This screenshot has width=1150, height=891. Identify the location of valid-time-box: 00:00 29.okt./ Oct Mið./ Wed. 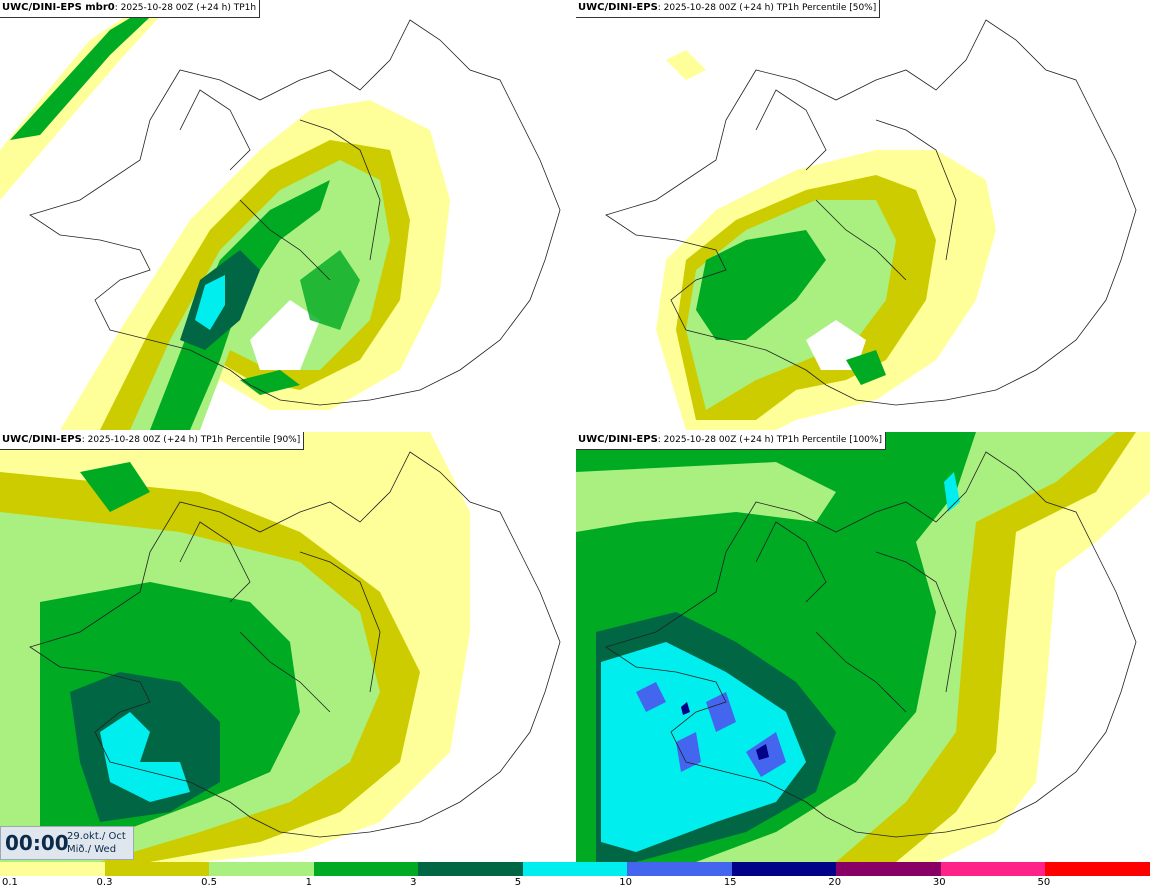
(67, 843).